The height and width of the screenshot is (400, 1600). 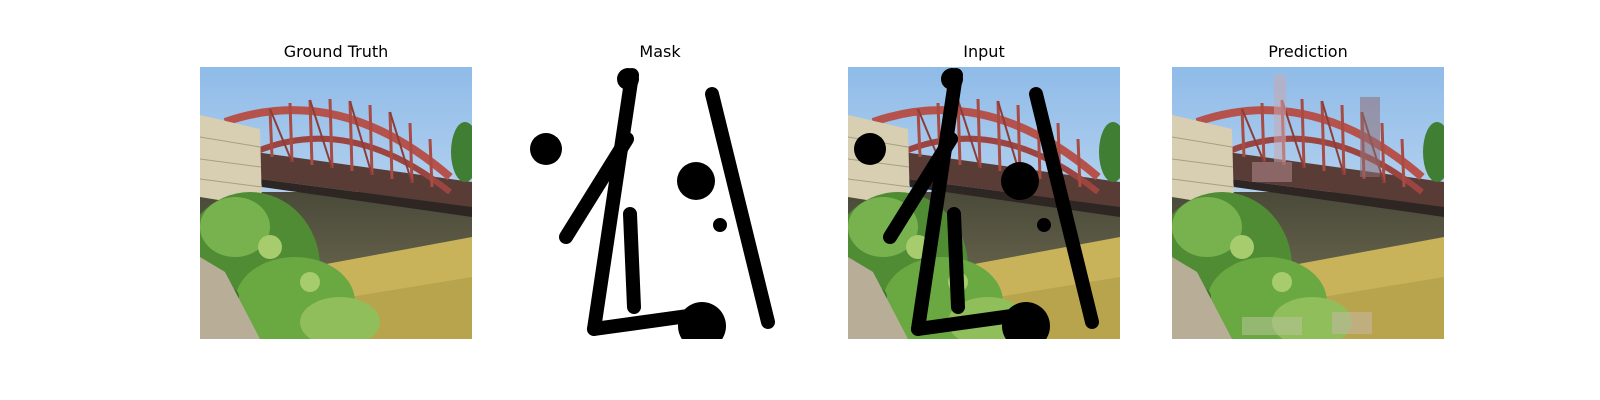 I want to click on mask-image, so click(x=660, y=203).